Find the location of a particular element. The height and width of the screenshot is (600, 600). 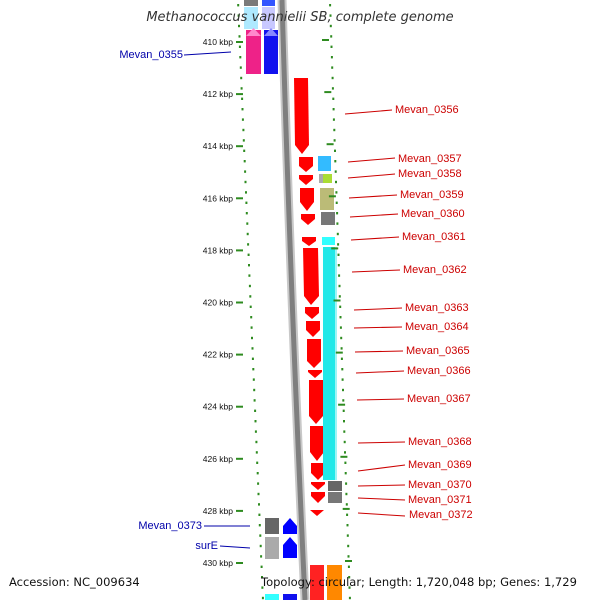

gene-label-mevan-0361: Mevan_0361 is located at coordinates (434, 237).